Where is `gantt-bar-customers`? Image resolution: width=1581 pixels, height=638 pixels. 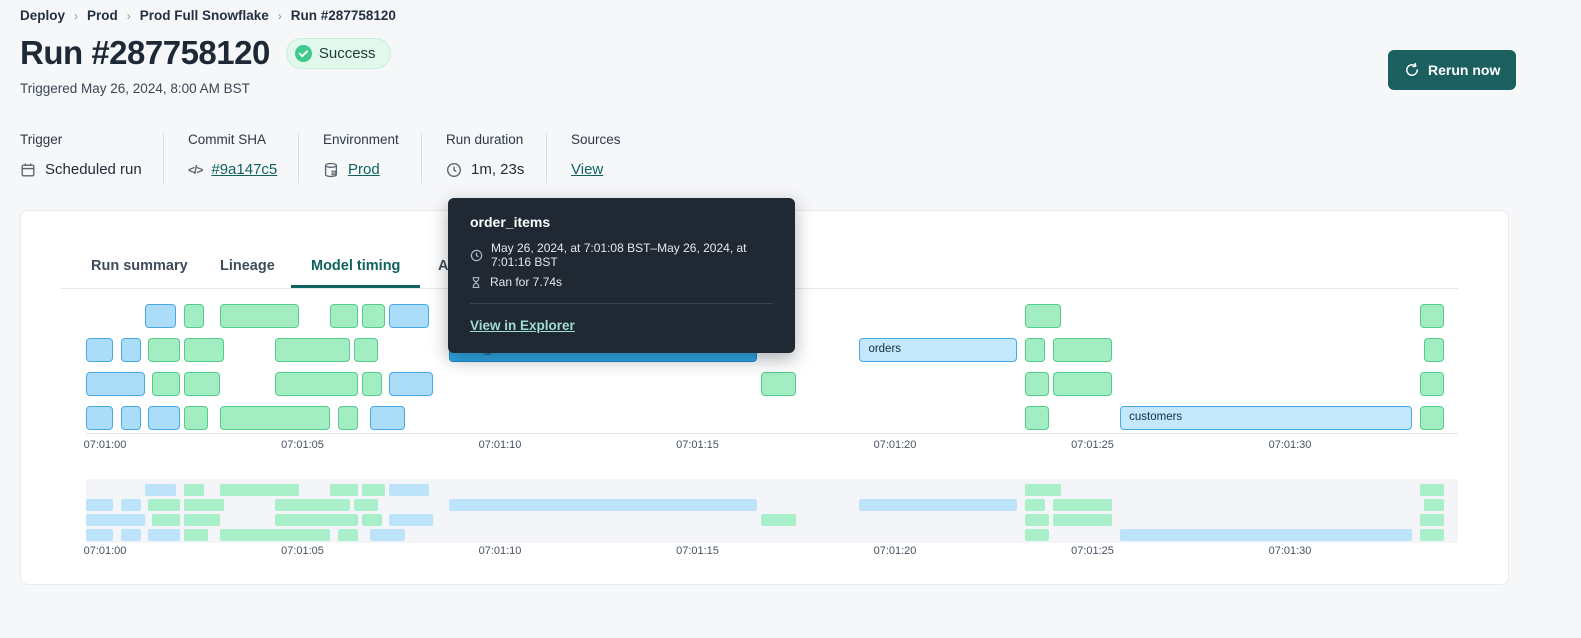 gantt-bar-customers is located at coordinates (1266, 535).